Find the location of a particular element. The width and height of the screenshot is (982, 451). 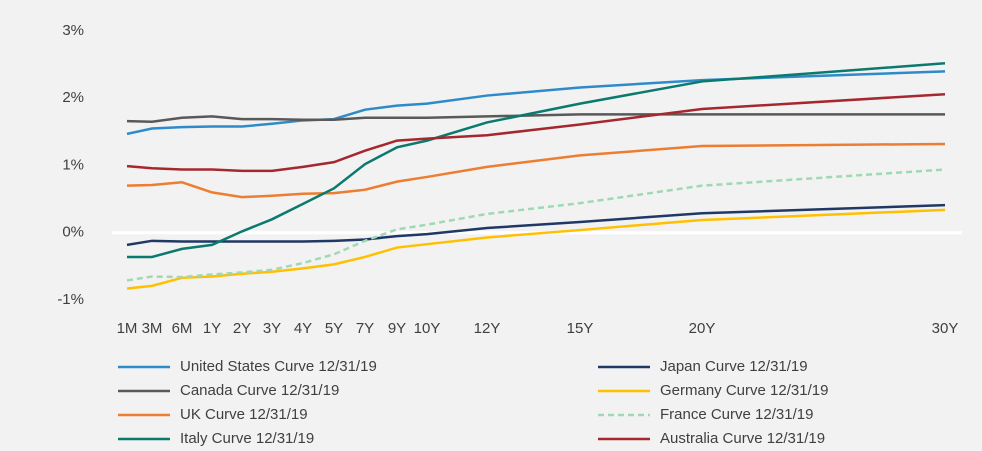

legend-label: Italy Curve 12/31/19 is located at coordinates (247, 438).